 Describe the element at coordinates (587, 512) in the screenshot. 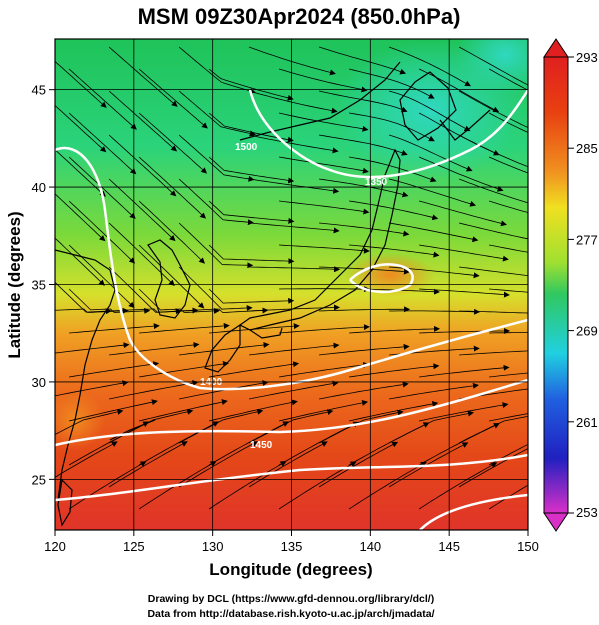

I see `colorbar-tick-label: 253` at that location.